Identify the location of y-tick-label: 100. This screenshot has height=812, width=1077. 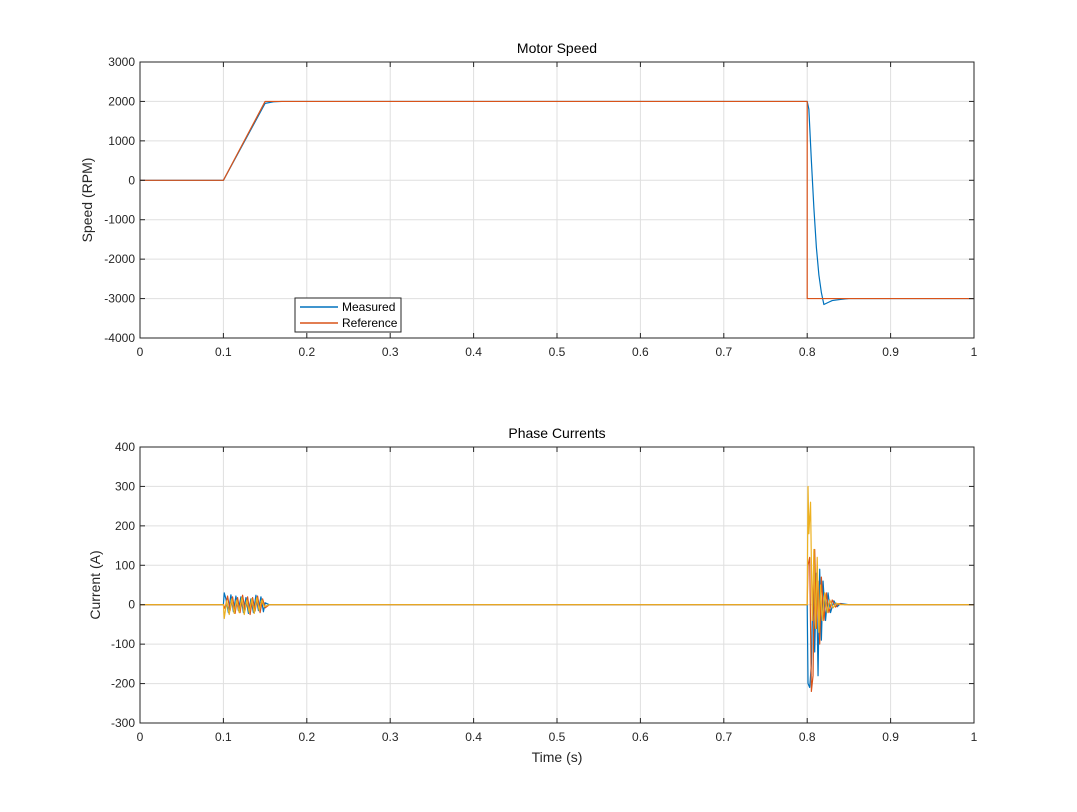
(125, 565).